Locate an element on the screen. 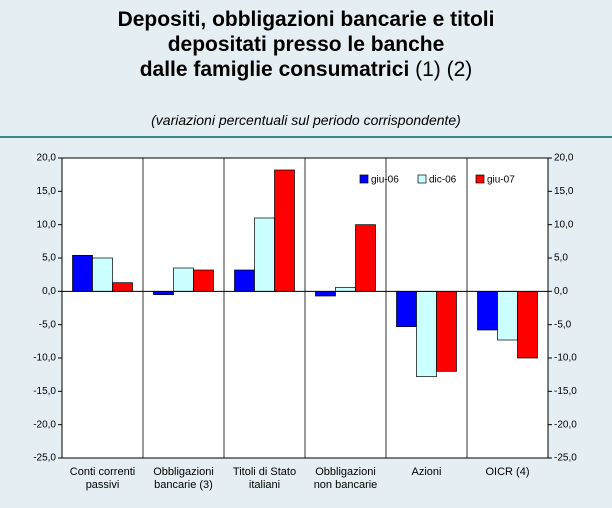 The width and height of the screenshot is (612, 508). y2-tick-label: 20,0 is located at coordinates (564, 158).